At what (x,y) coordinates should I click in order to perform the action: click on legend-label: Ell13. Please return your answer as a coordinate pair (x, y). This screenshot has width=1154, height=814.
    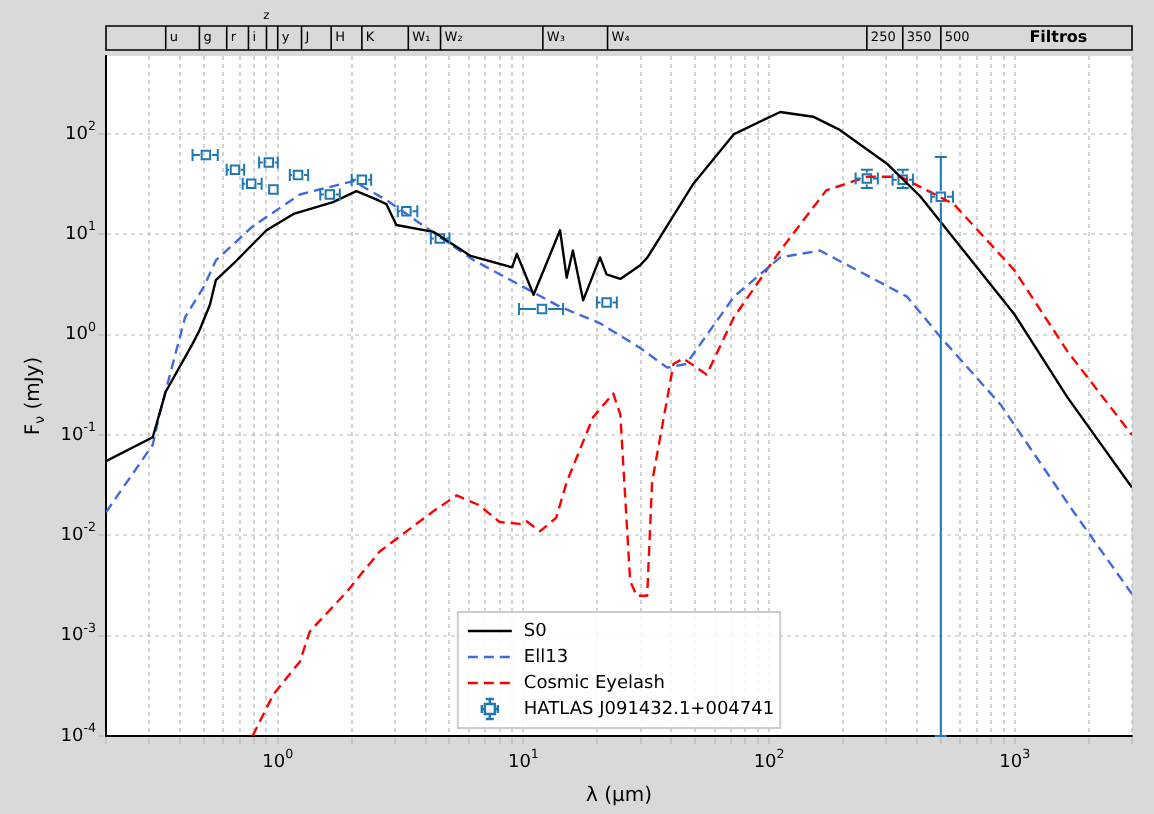
    Looking at the image, I should click on (546, 657).